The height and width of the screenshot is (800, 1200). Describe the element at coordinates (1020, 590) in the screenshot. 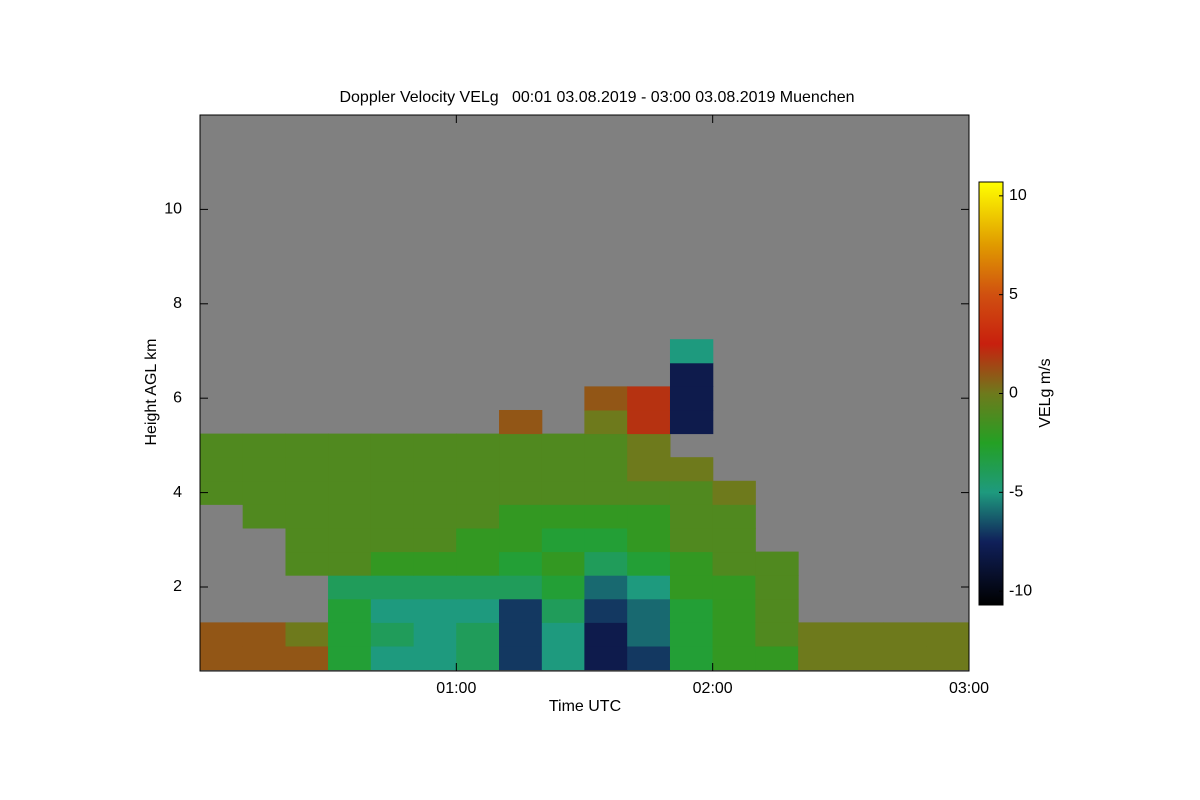

I see `colorbar-tick-label: -10` at that location.